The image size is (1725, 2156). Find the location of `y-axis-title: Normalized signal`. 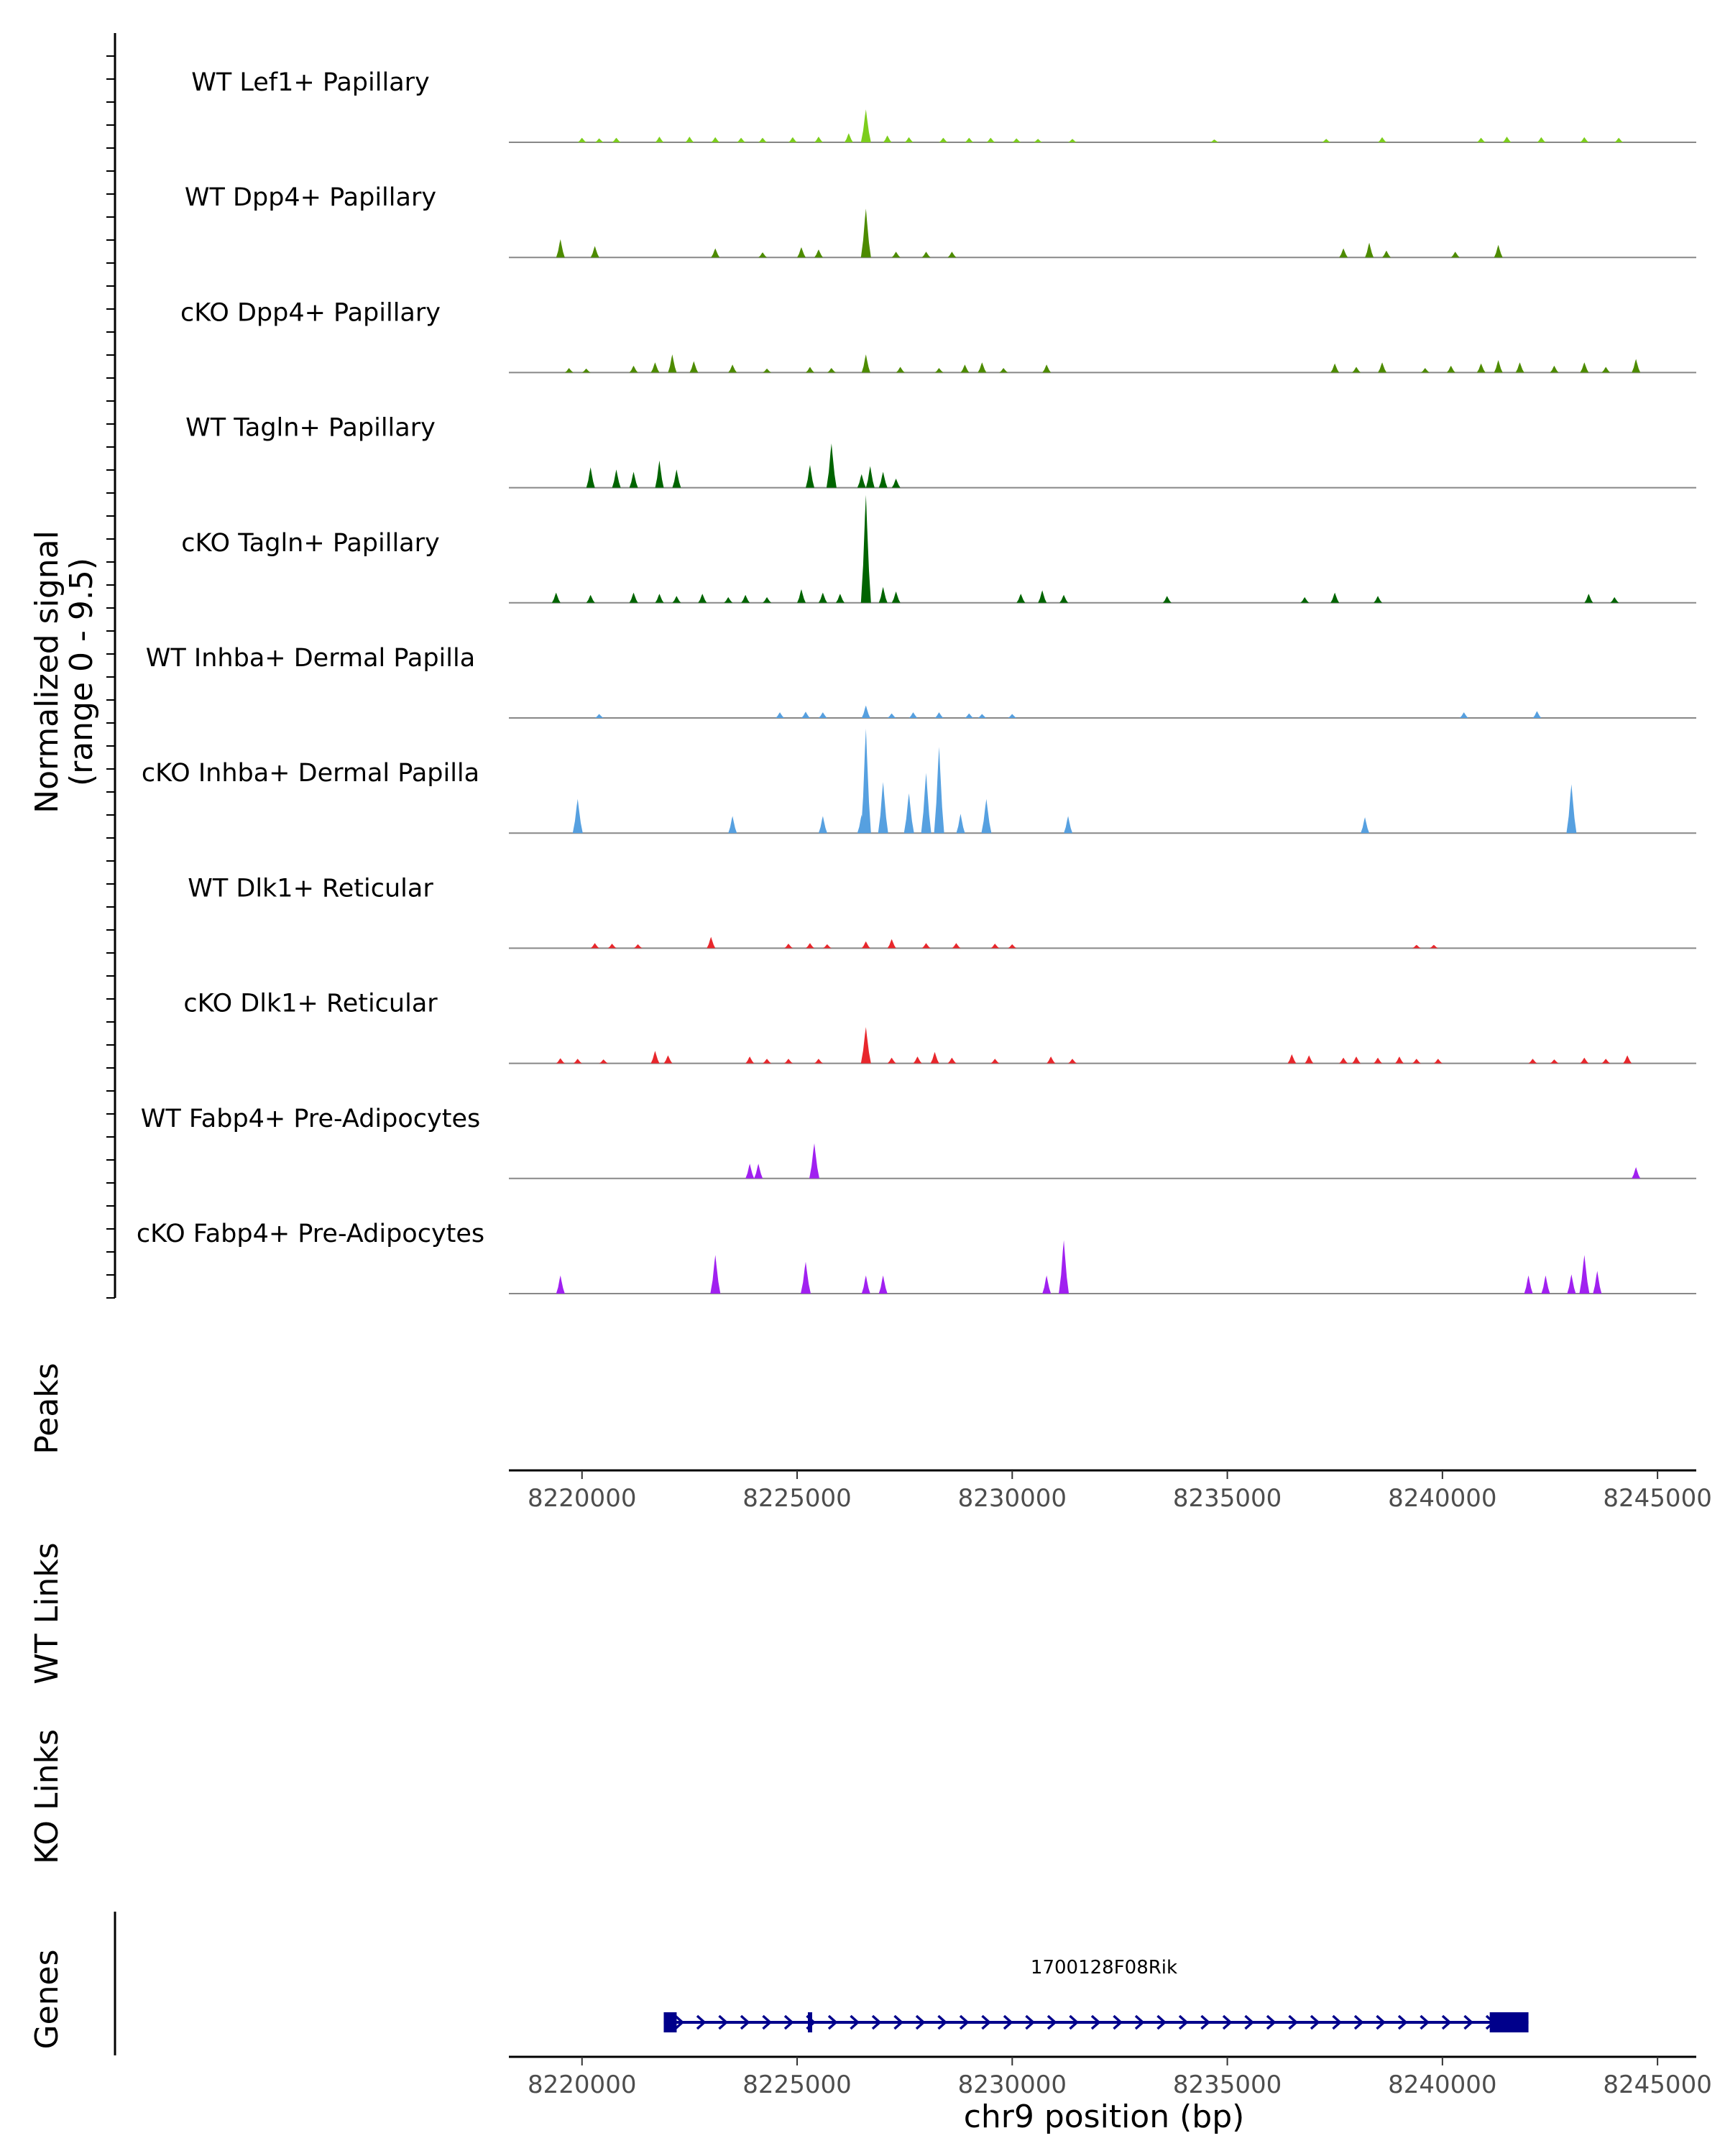

y-axis-title: Normalized signal is located at coordinates (47, 672).